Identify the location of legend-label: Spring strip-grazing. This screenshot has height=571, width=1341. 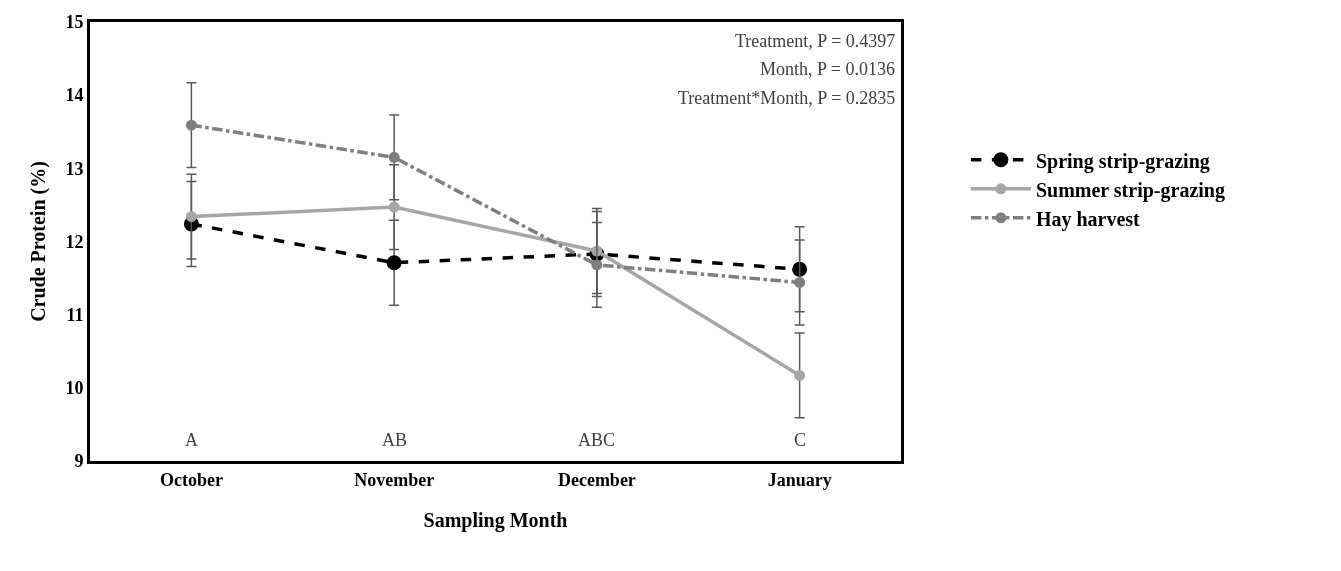
(1122, 161).